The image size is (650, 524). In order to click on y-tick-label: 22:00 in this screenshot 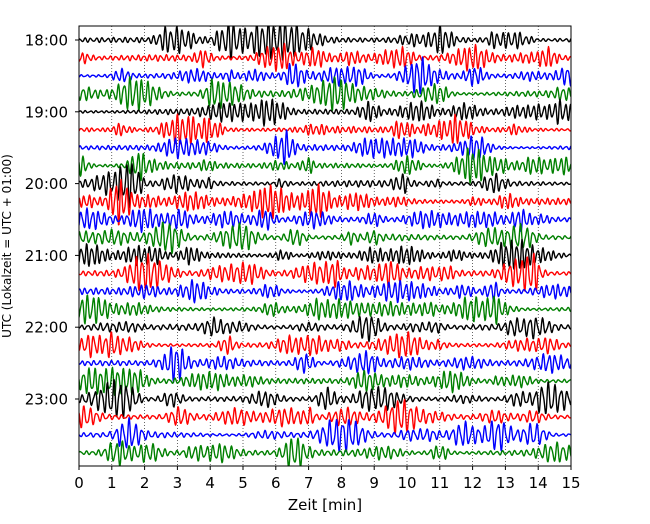, I will do `click(46, 328)`.